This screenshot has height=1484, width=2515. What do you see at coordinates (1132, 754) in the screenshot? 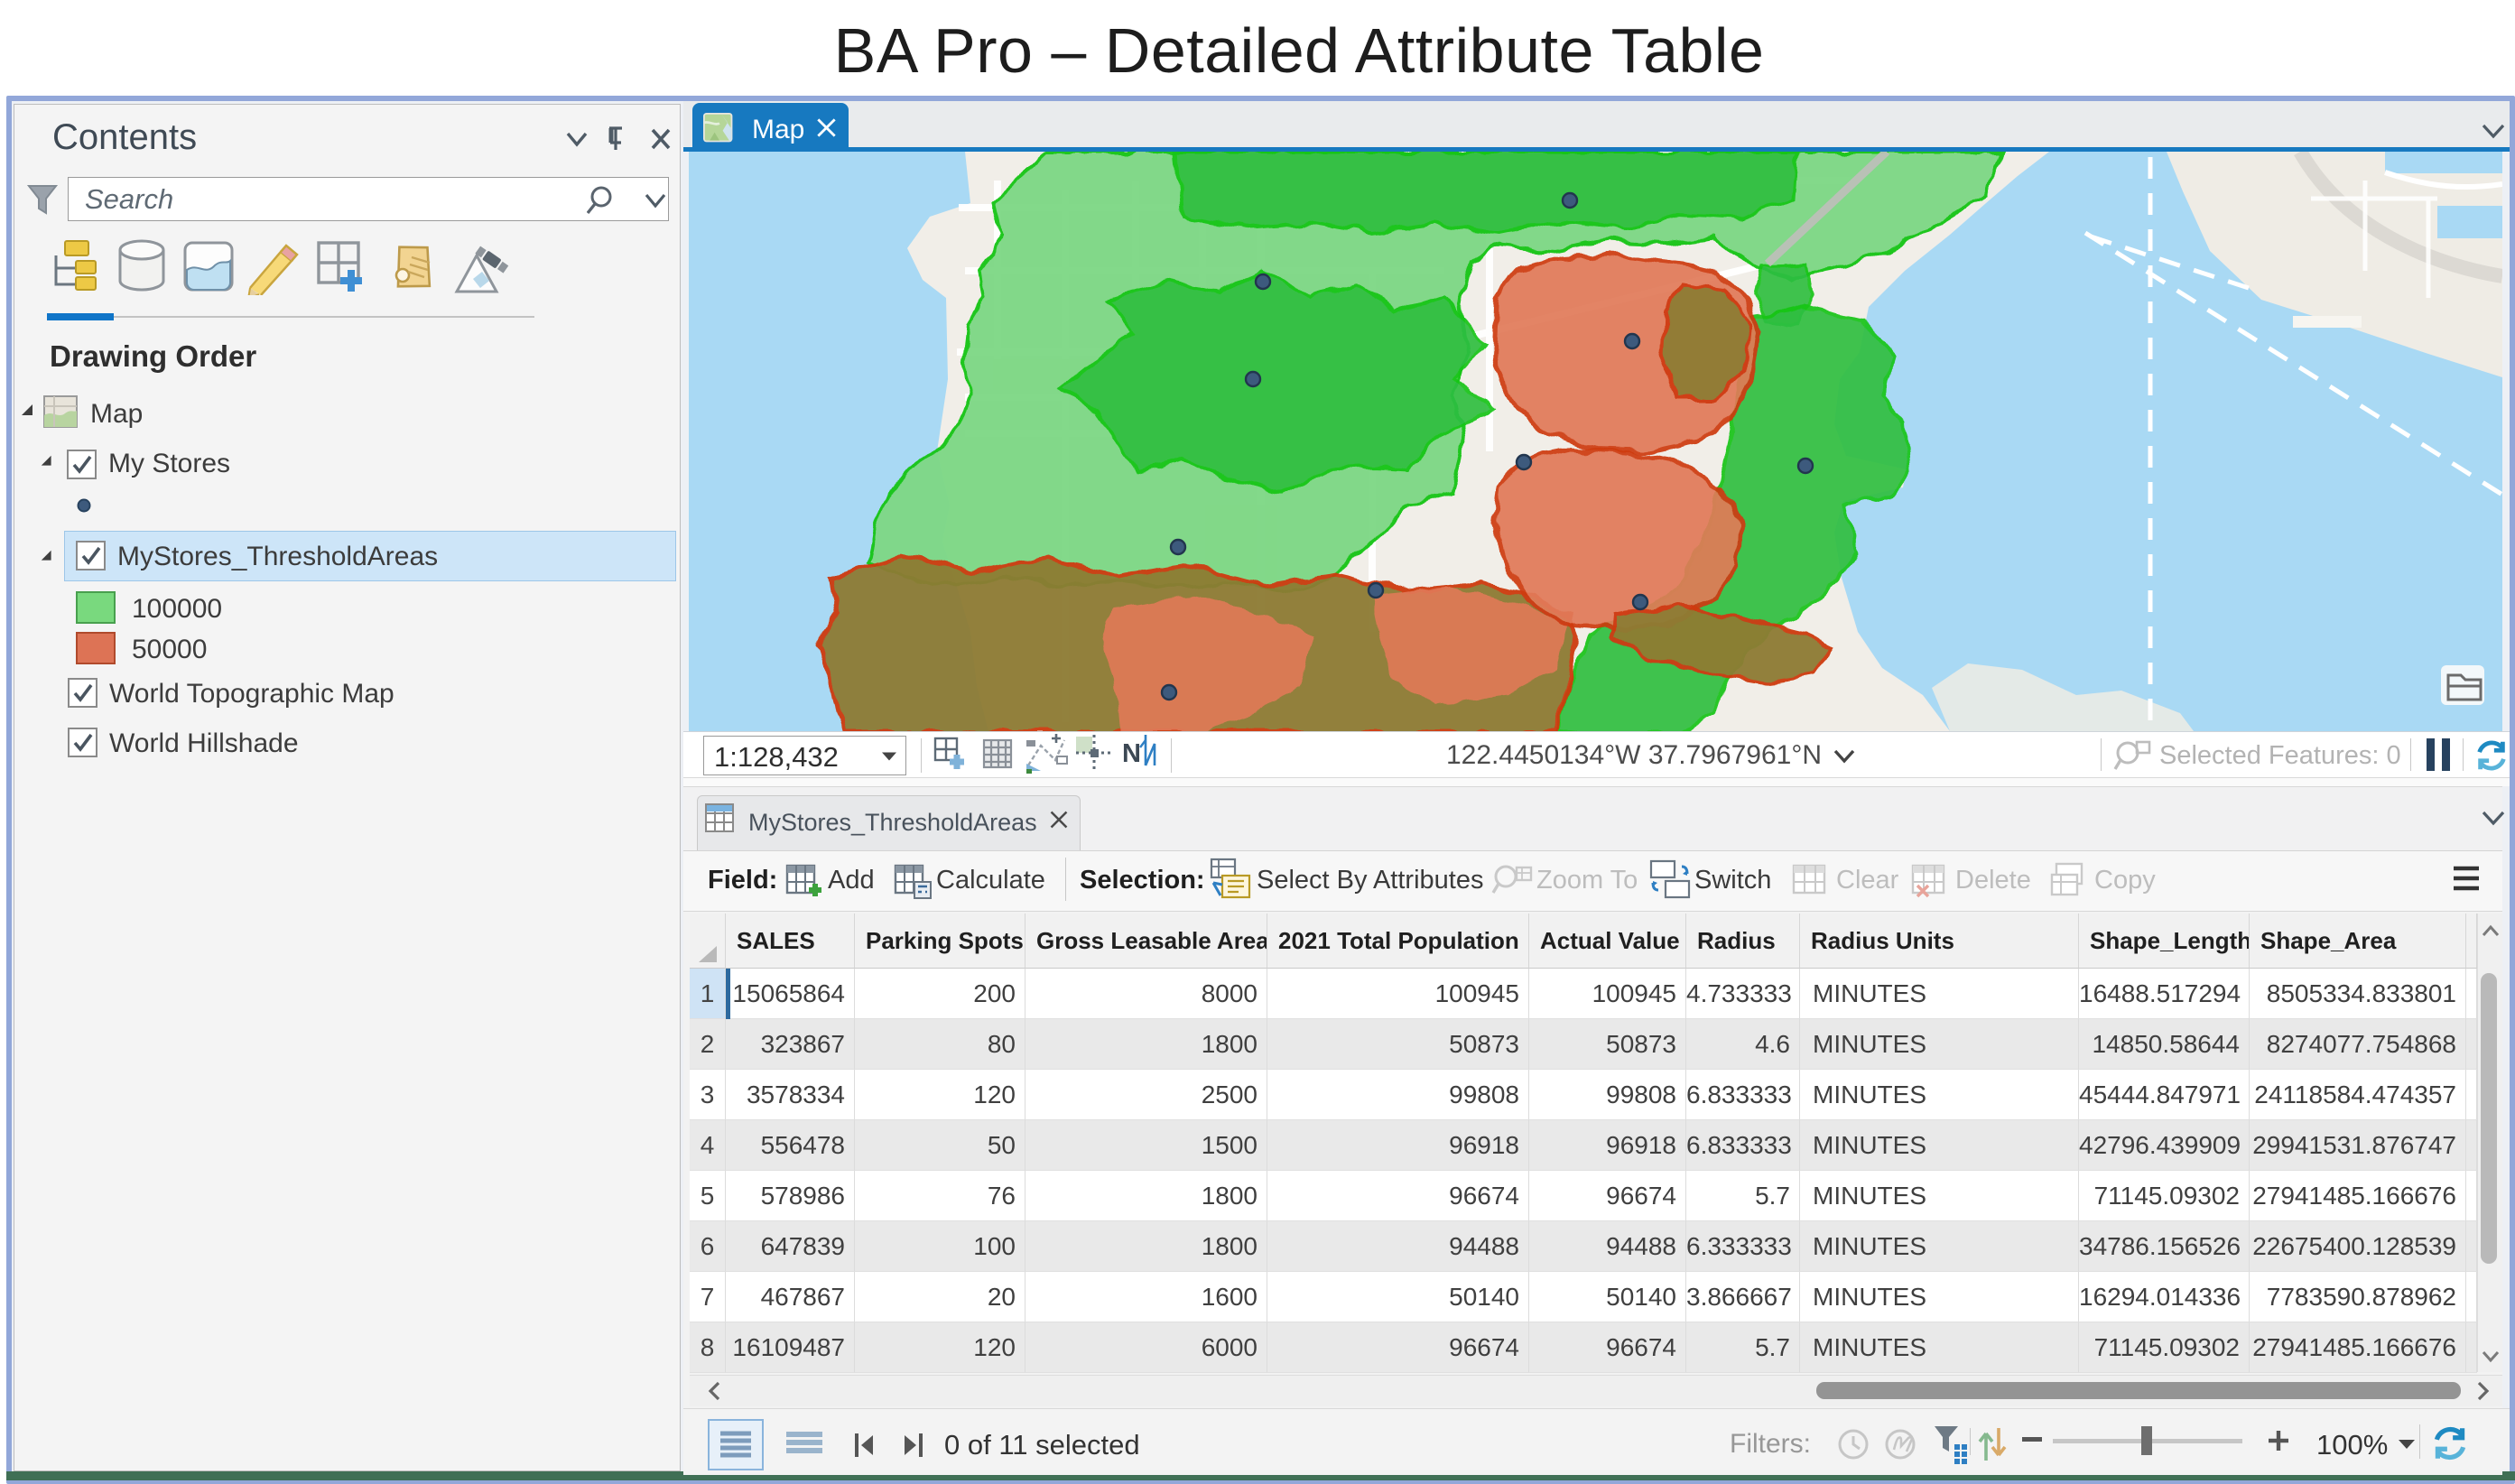
I see `svg-text: N` at bounding box center [1132, 754].